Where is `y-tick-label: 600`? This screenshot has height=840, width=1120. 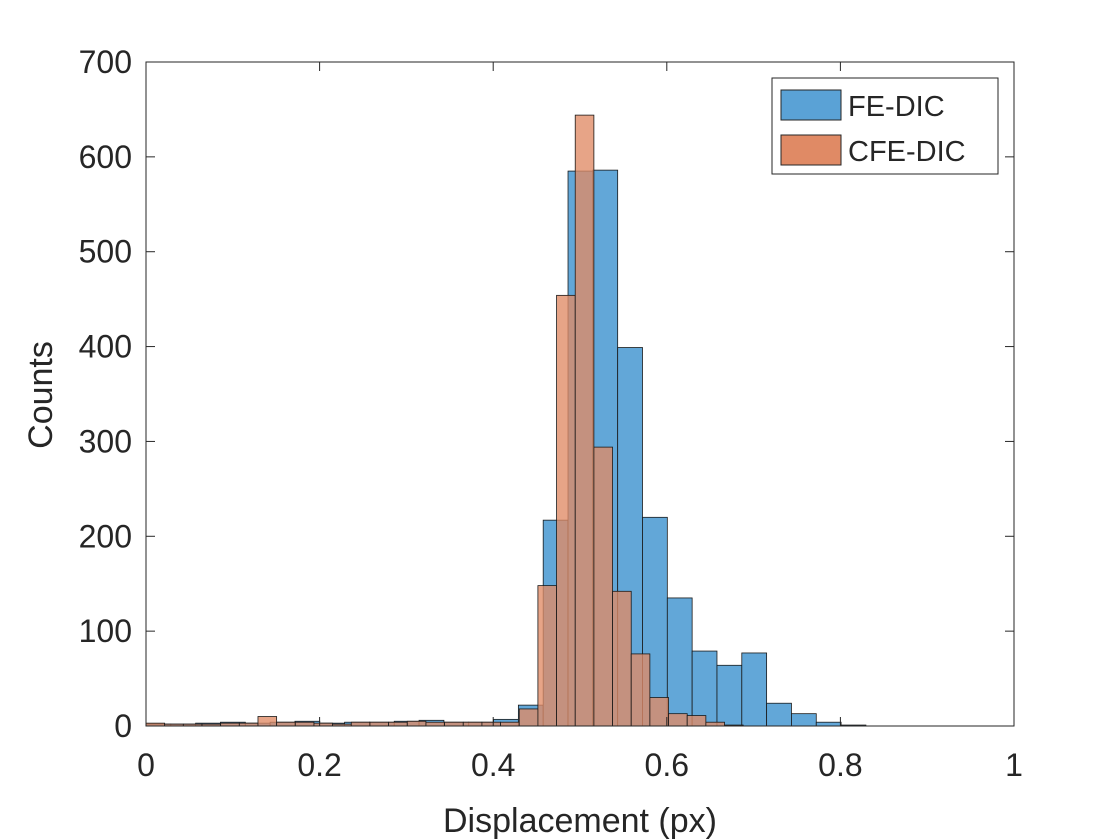 y-tick-label: 600 is located at coordinates (105, 157).